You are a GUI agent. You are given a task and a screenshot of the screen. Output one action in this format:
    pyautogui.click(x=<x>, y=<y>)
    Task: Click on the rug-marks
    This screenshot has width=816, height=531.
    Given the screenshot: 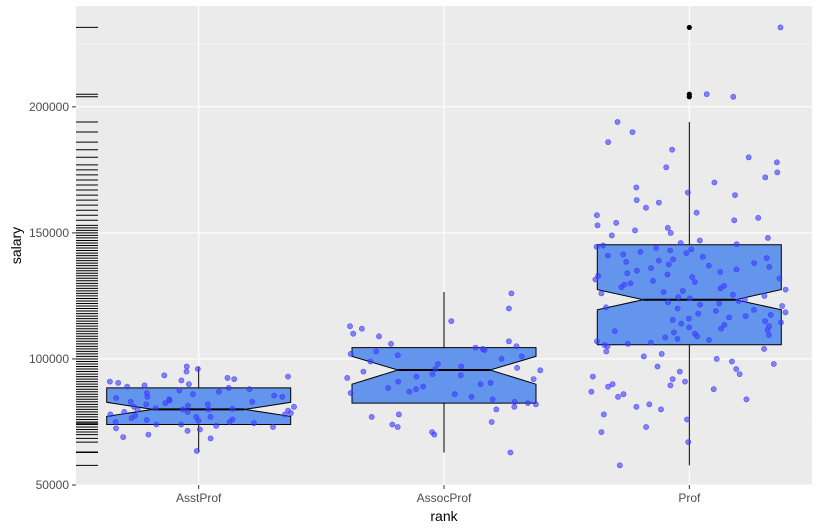 What is the action you would take?
    pyautogui.click(x=87, y=246)
    